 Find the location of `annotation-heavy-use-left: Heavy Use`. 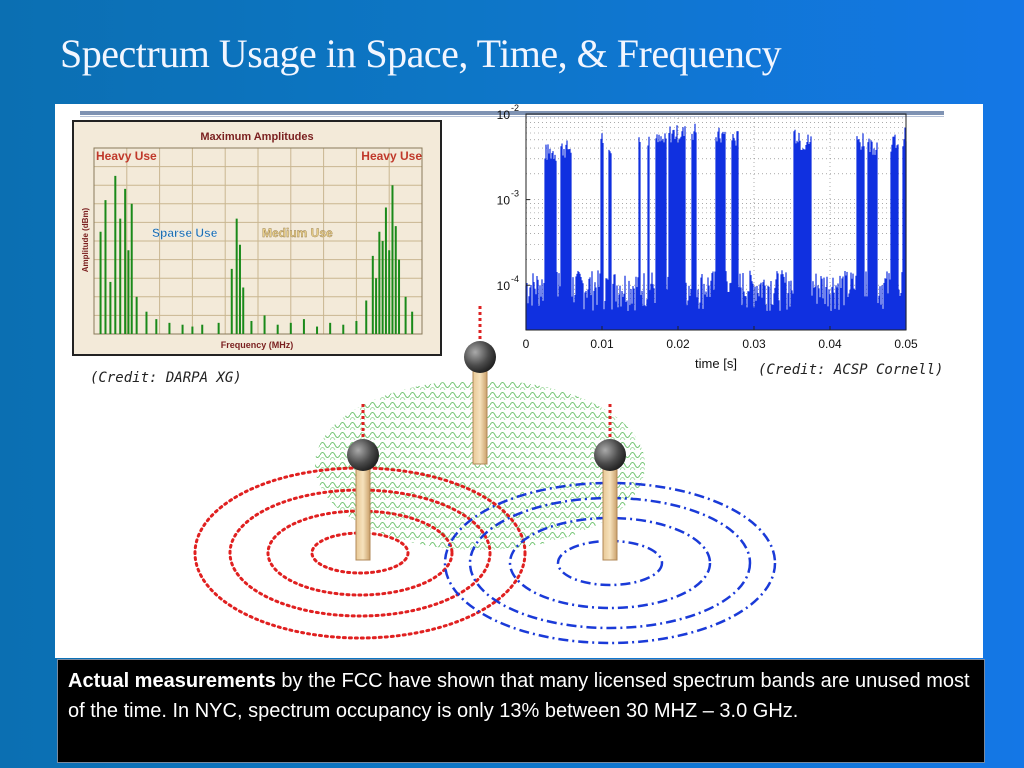

annotation-heavy-use-left: Heavy Use is located at coordinates (126, 156).